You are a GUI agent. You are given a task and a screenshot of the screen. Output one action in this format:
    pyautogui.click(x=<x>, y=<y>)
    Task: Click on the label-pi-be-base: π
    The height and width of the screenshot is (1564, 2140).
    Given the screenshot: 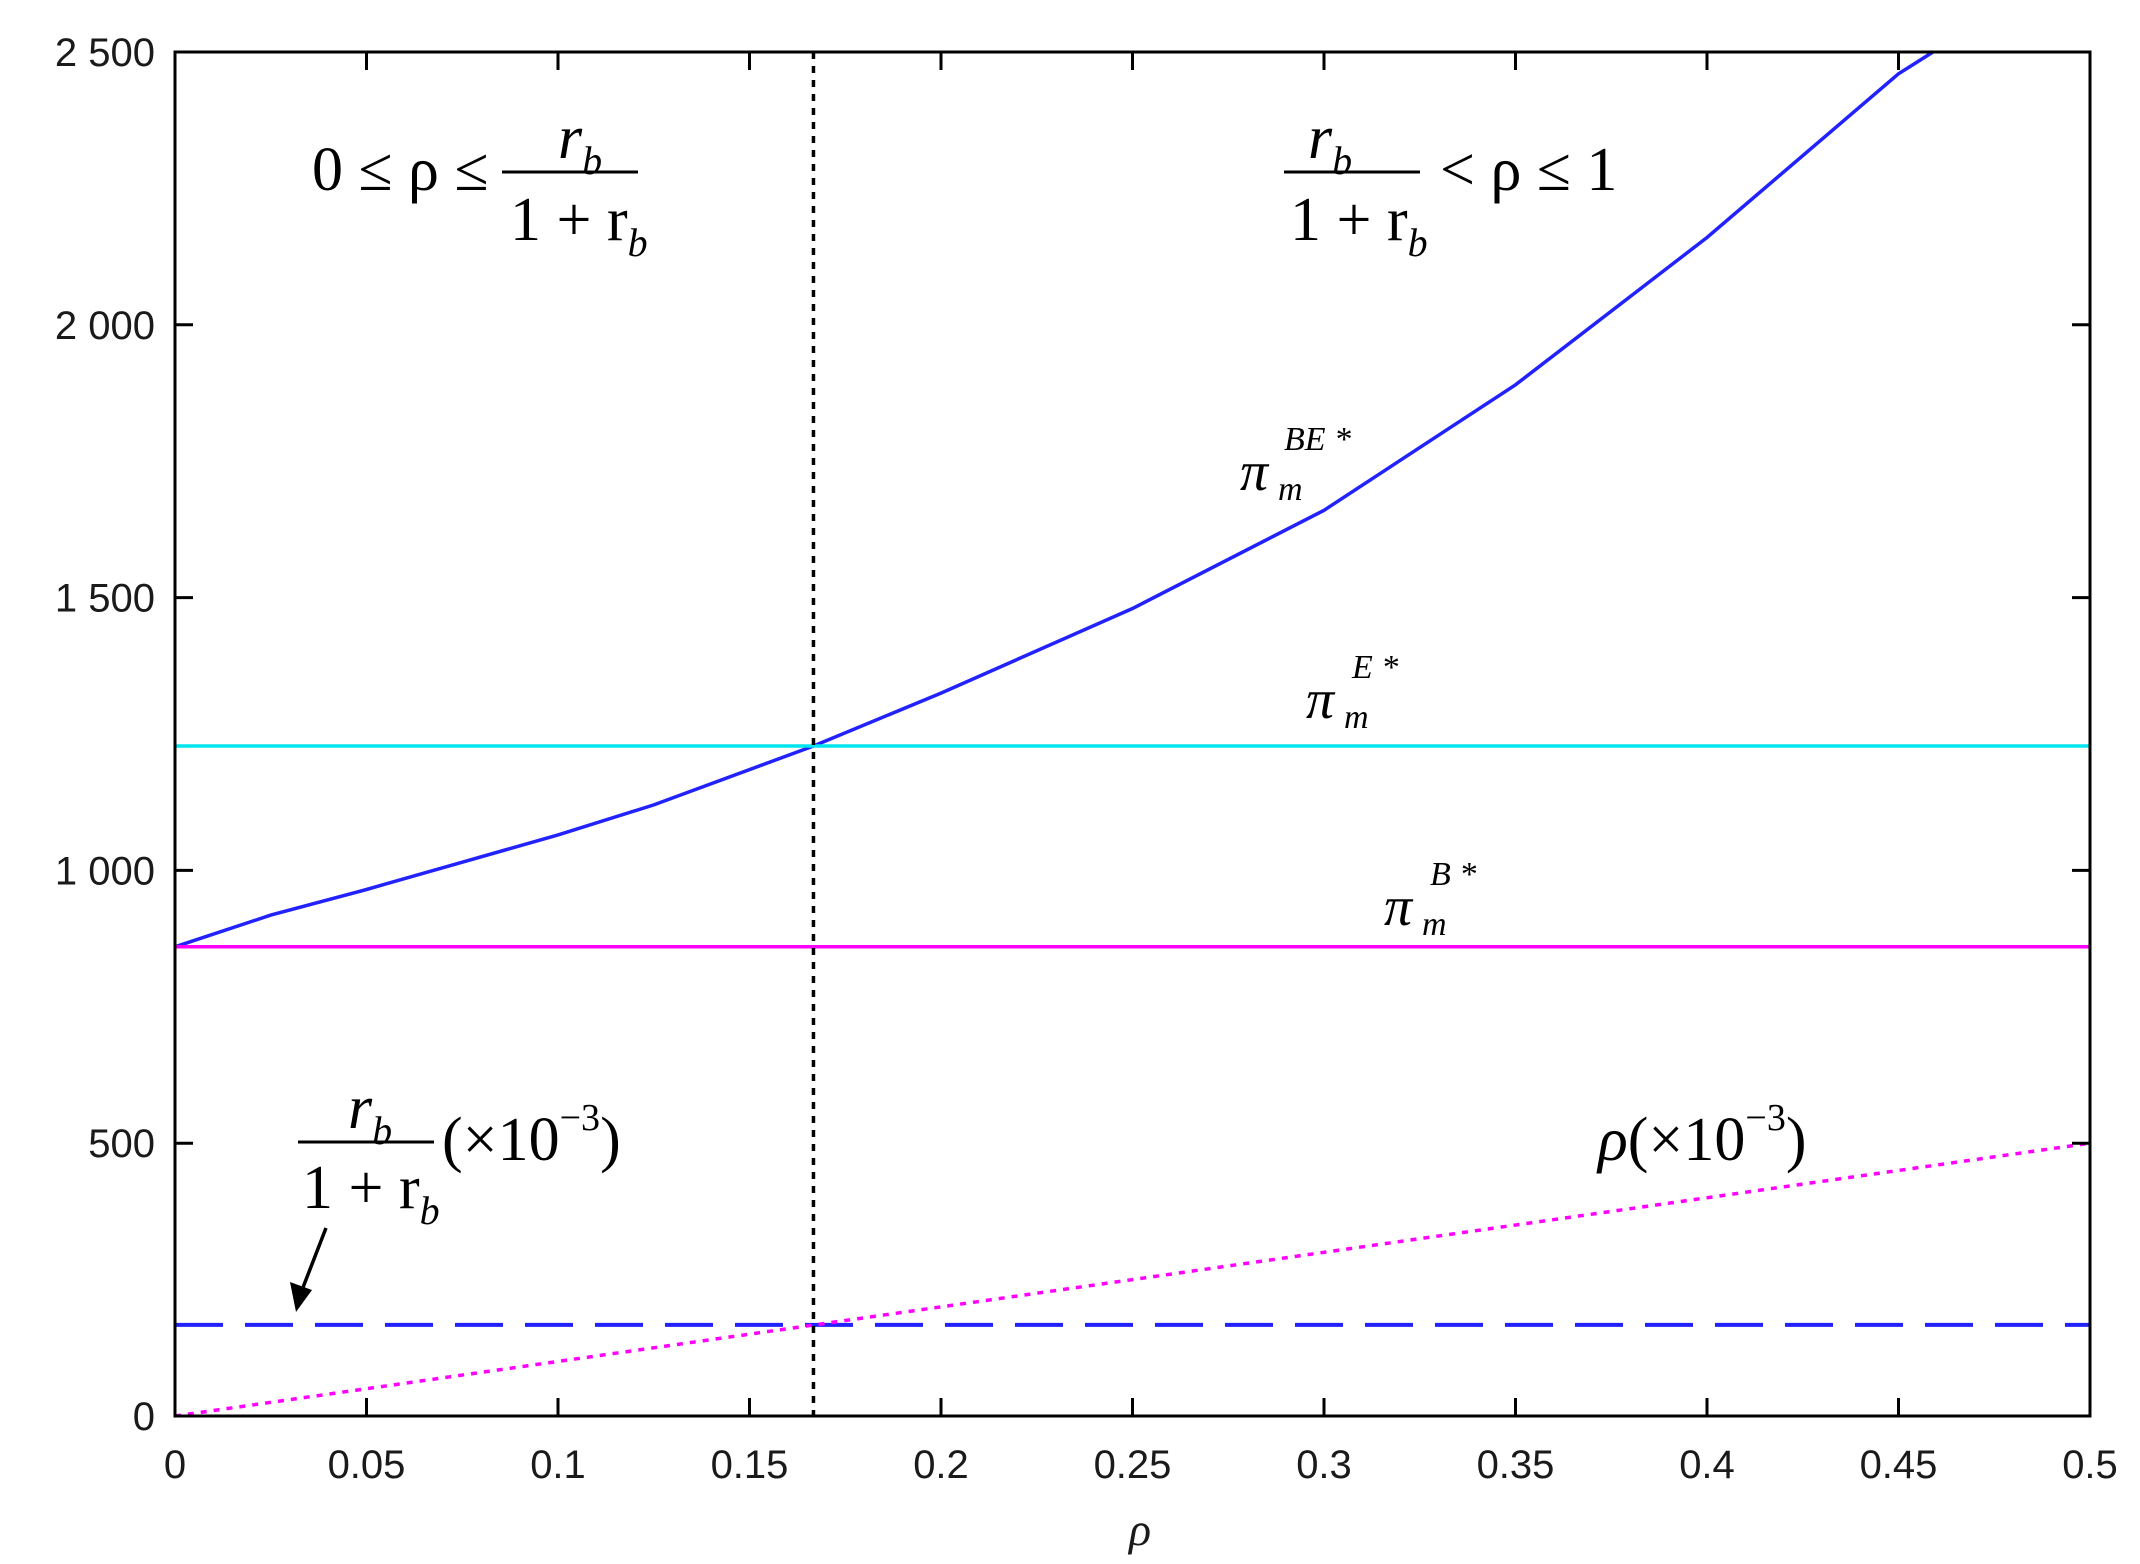 What is the action you would take?
    pyautogui.click(x=1255, y=472)
    